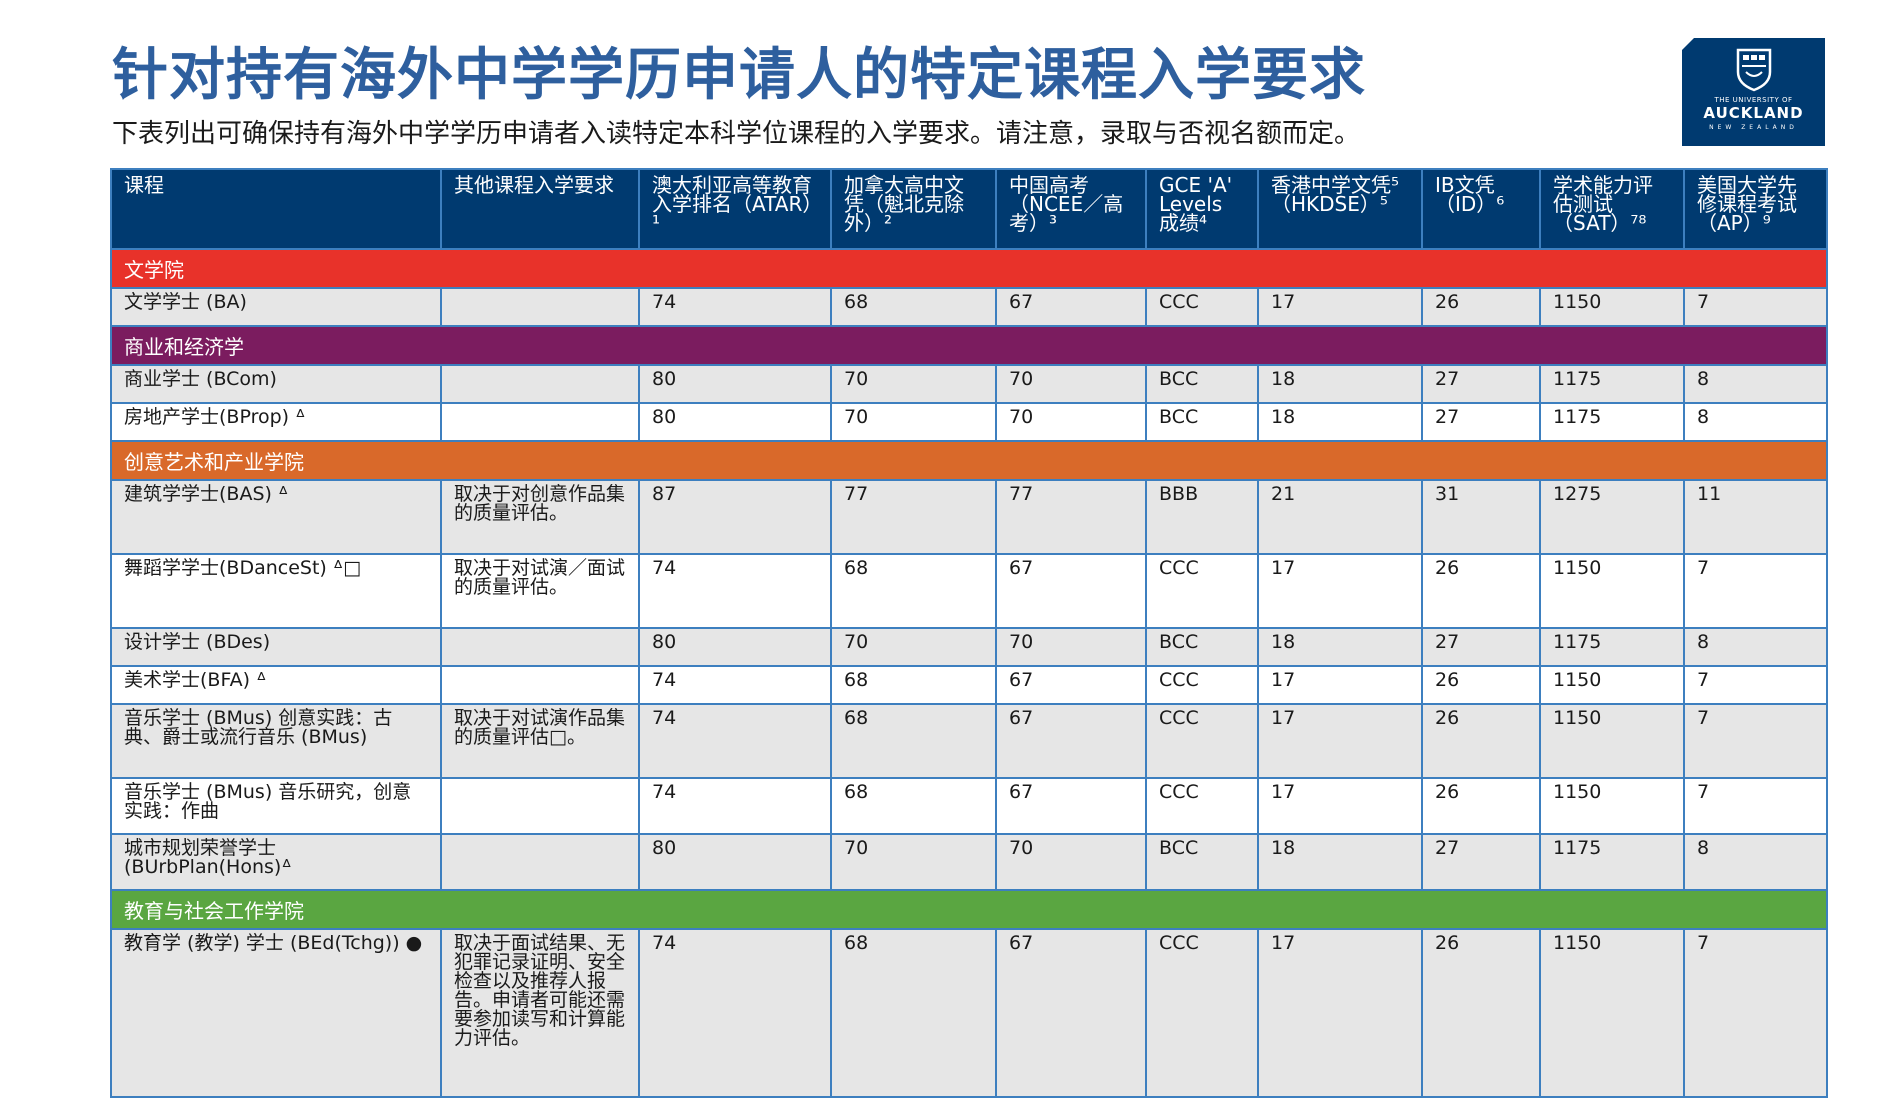  I want to click on header-atar: 澳大利亚高等教育入学排名（ATAR）¹, so click(735, 209).